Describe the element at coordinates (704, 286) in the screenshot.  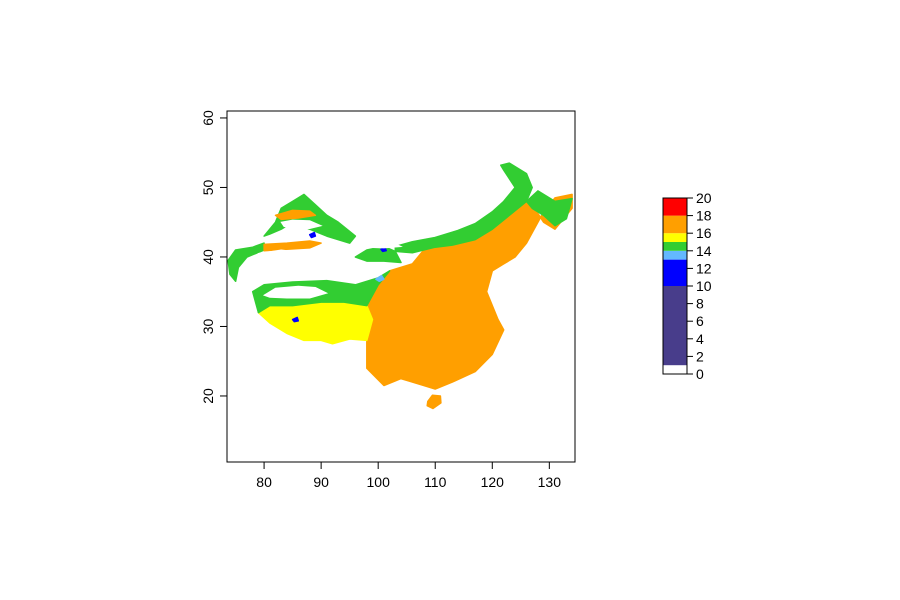
I see `legend-label-10: 10` at that location.